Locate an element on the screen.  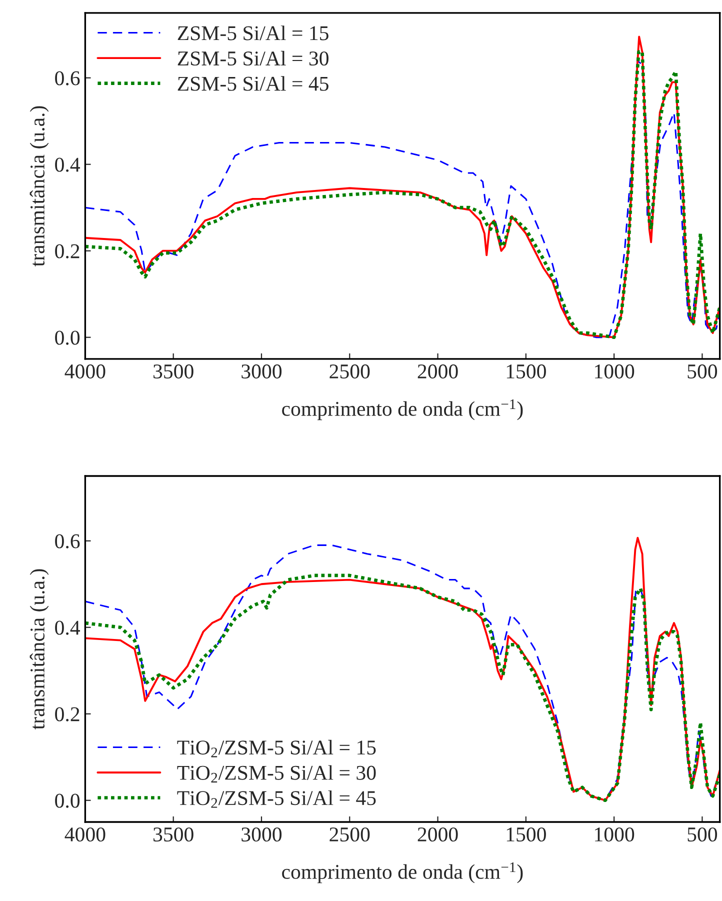
legend-label: TiO$_{2}$/ZSM-5 Si/Al = 45 is located at coordinates (276, 799).